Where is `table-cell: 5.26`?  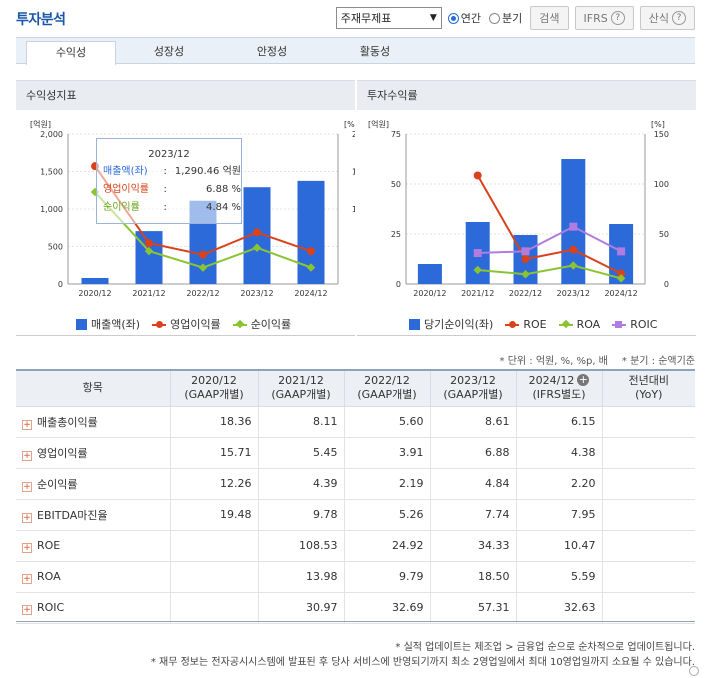
table-cell: 5.26 is located at coordinates (386, 515).